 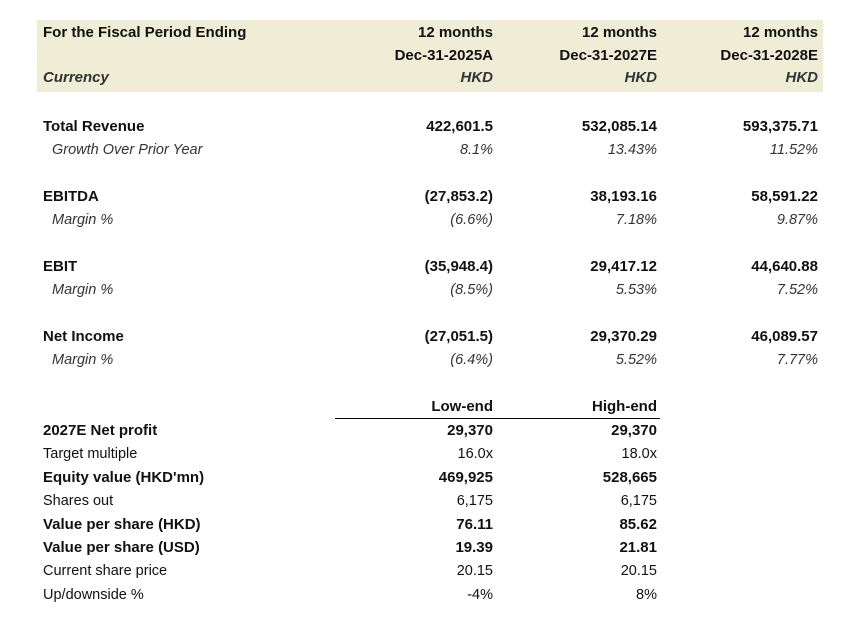 I want to click on currency-label: Currency, so click(x=76, y=77).